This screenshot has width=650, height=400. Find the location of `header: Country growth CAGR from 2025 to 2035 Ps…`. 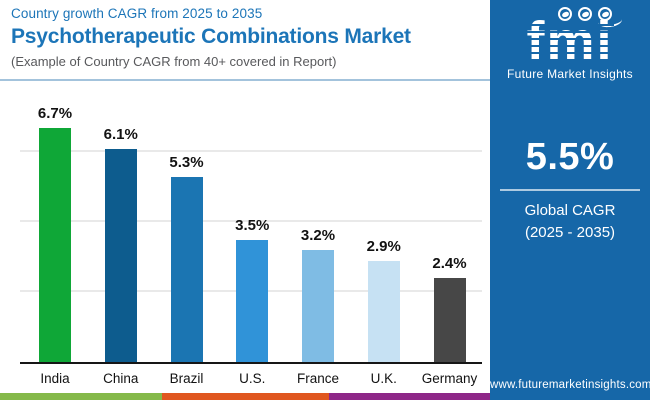

header: Country growth CAGR from 2025 to 2035 Ps… is located at coordinates (249, 37).